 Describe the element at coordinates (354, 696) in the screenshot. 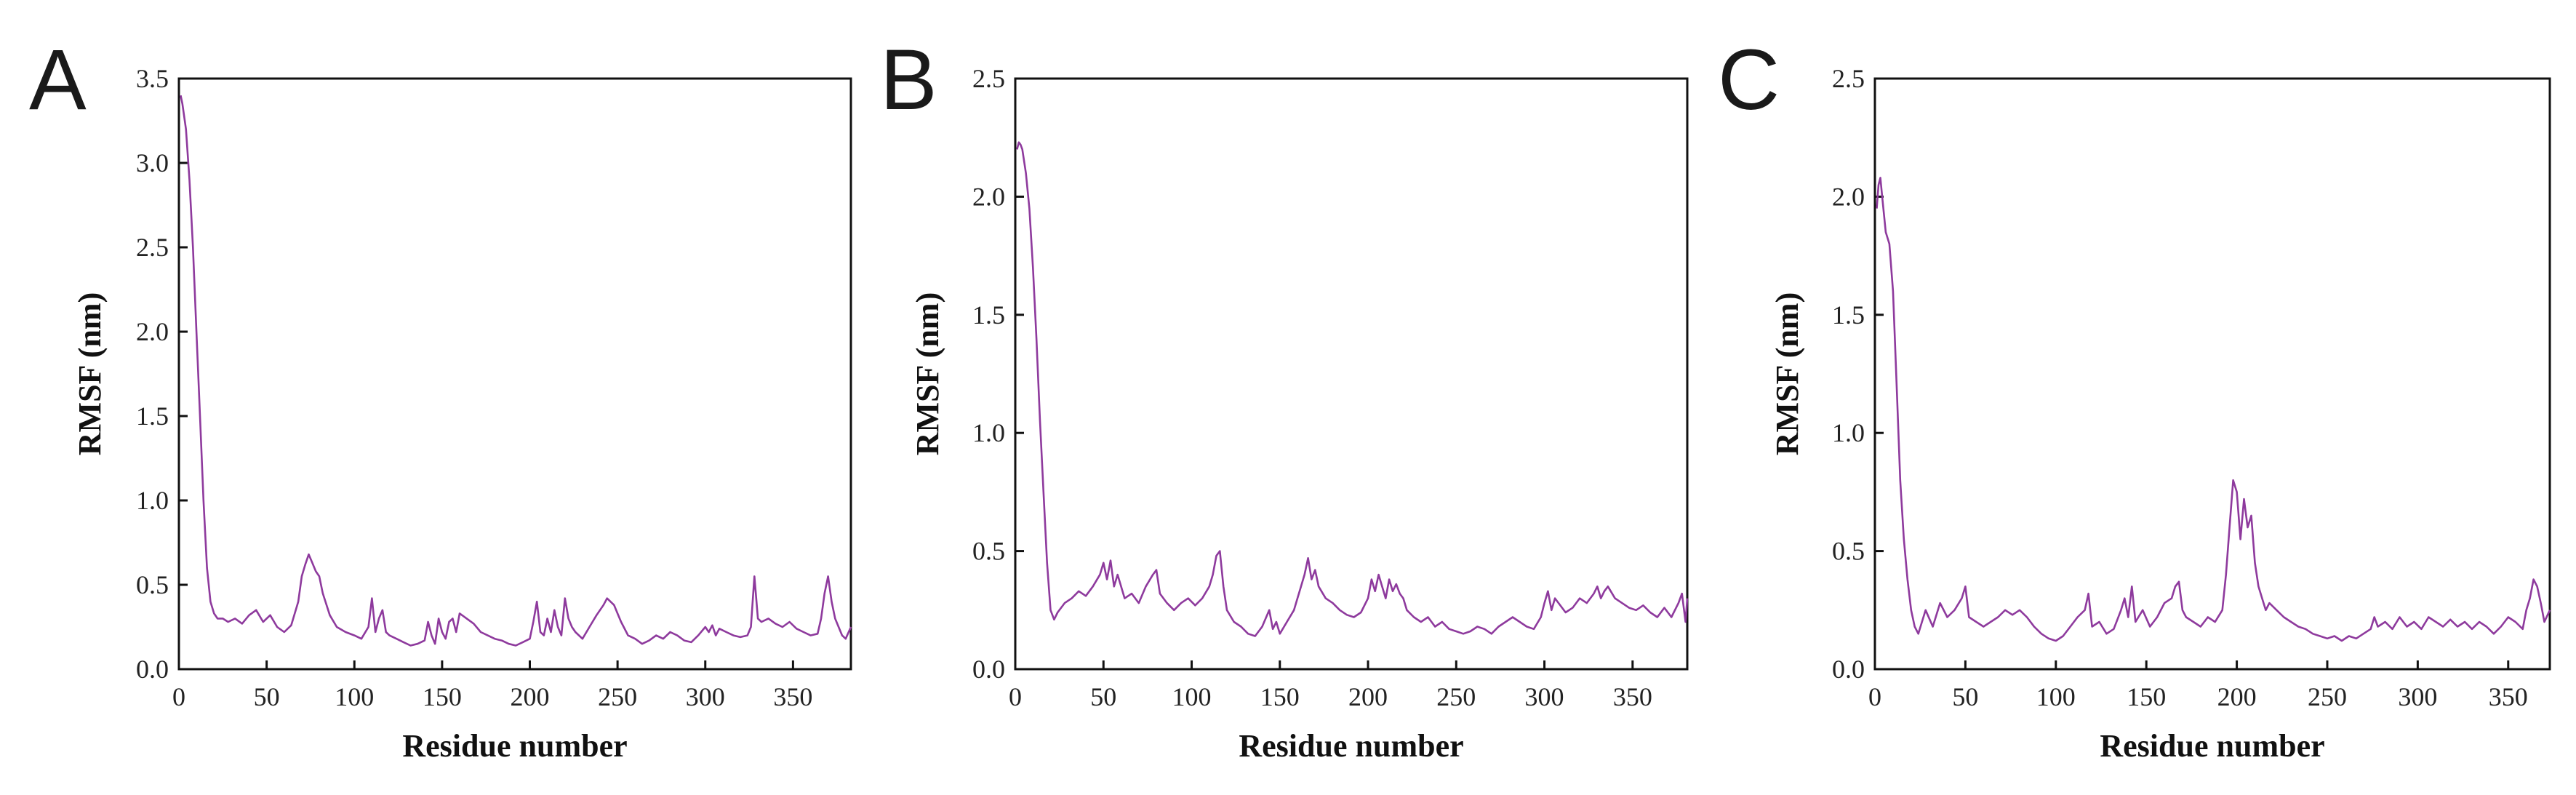

I see `panel-a-x-tick-label: 100` at that location.